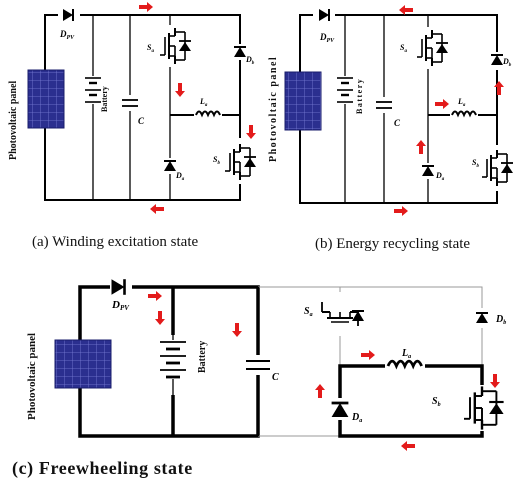 This screenshot has width=515, height=483. Describe the element at coordinates (118, 287) in the screenshot. I see `diode-dpv-icon` at that location.